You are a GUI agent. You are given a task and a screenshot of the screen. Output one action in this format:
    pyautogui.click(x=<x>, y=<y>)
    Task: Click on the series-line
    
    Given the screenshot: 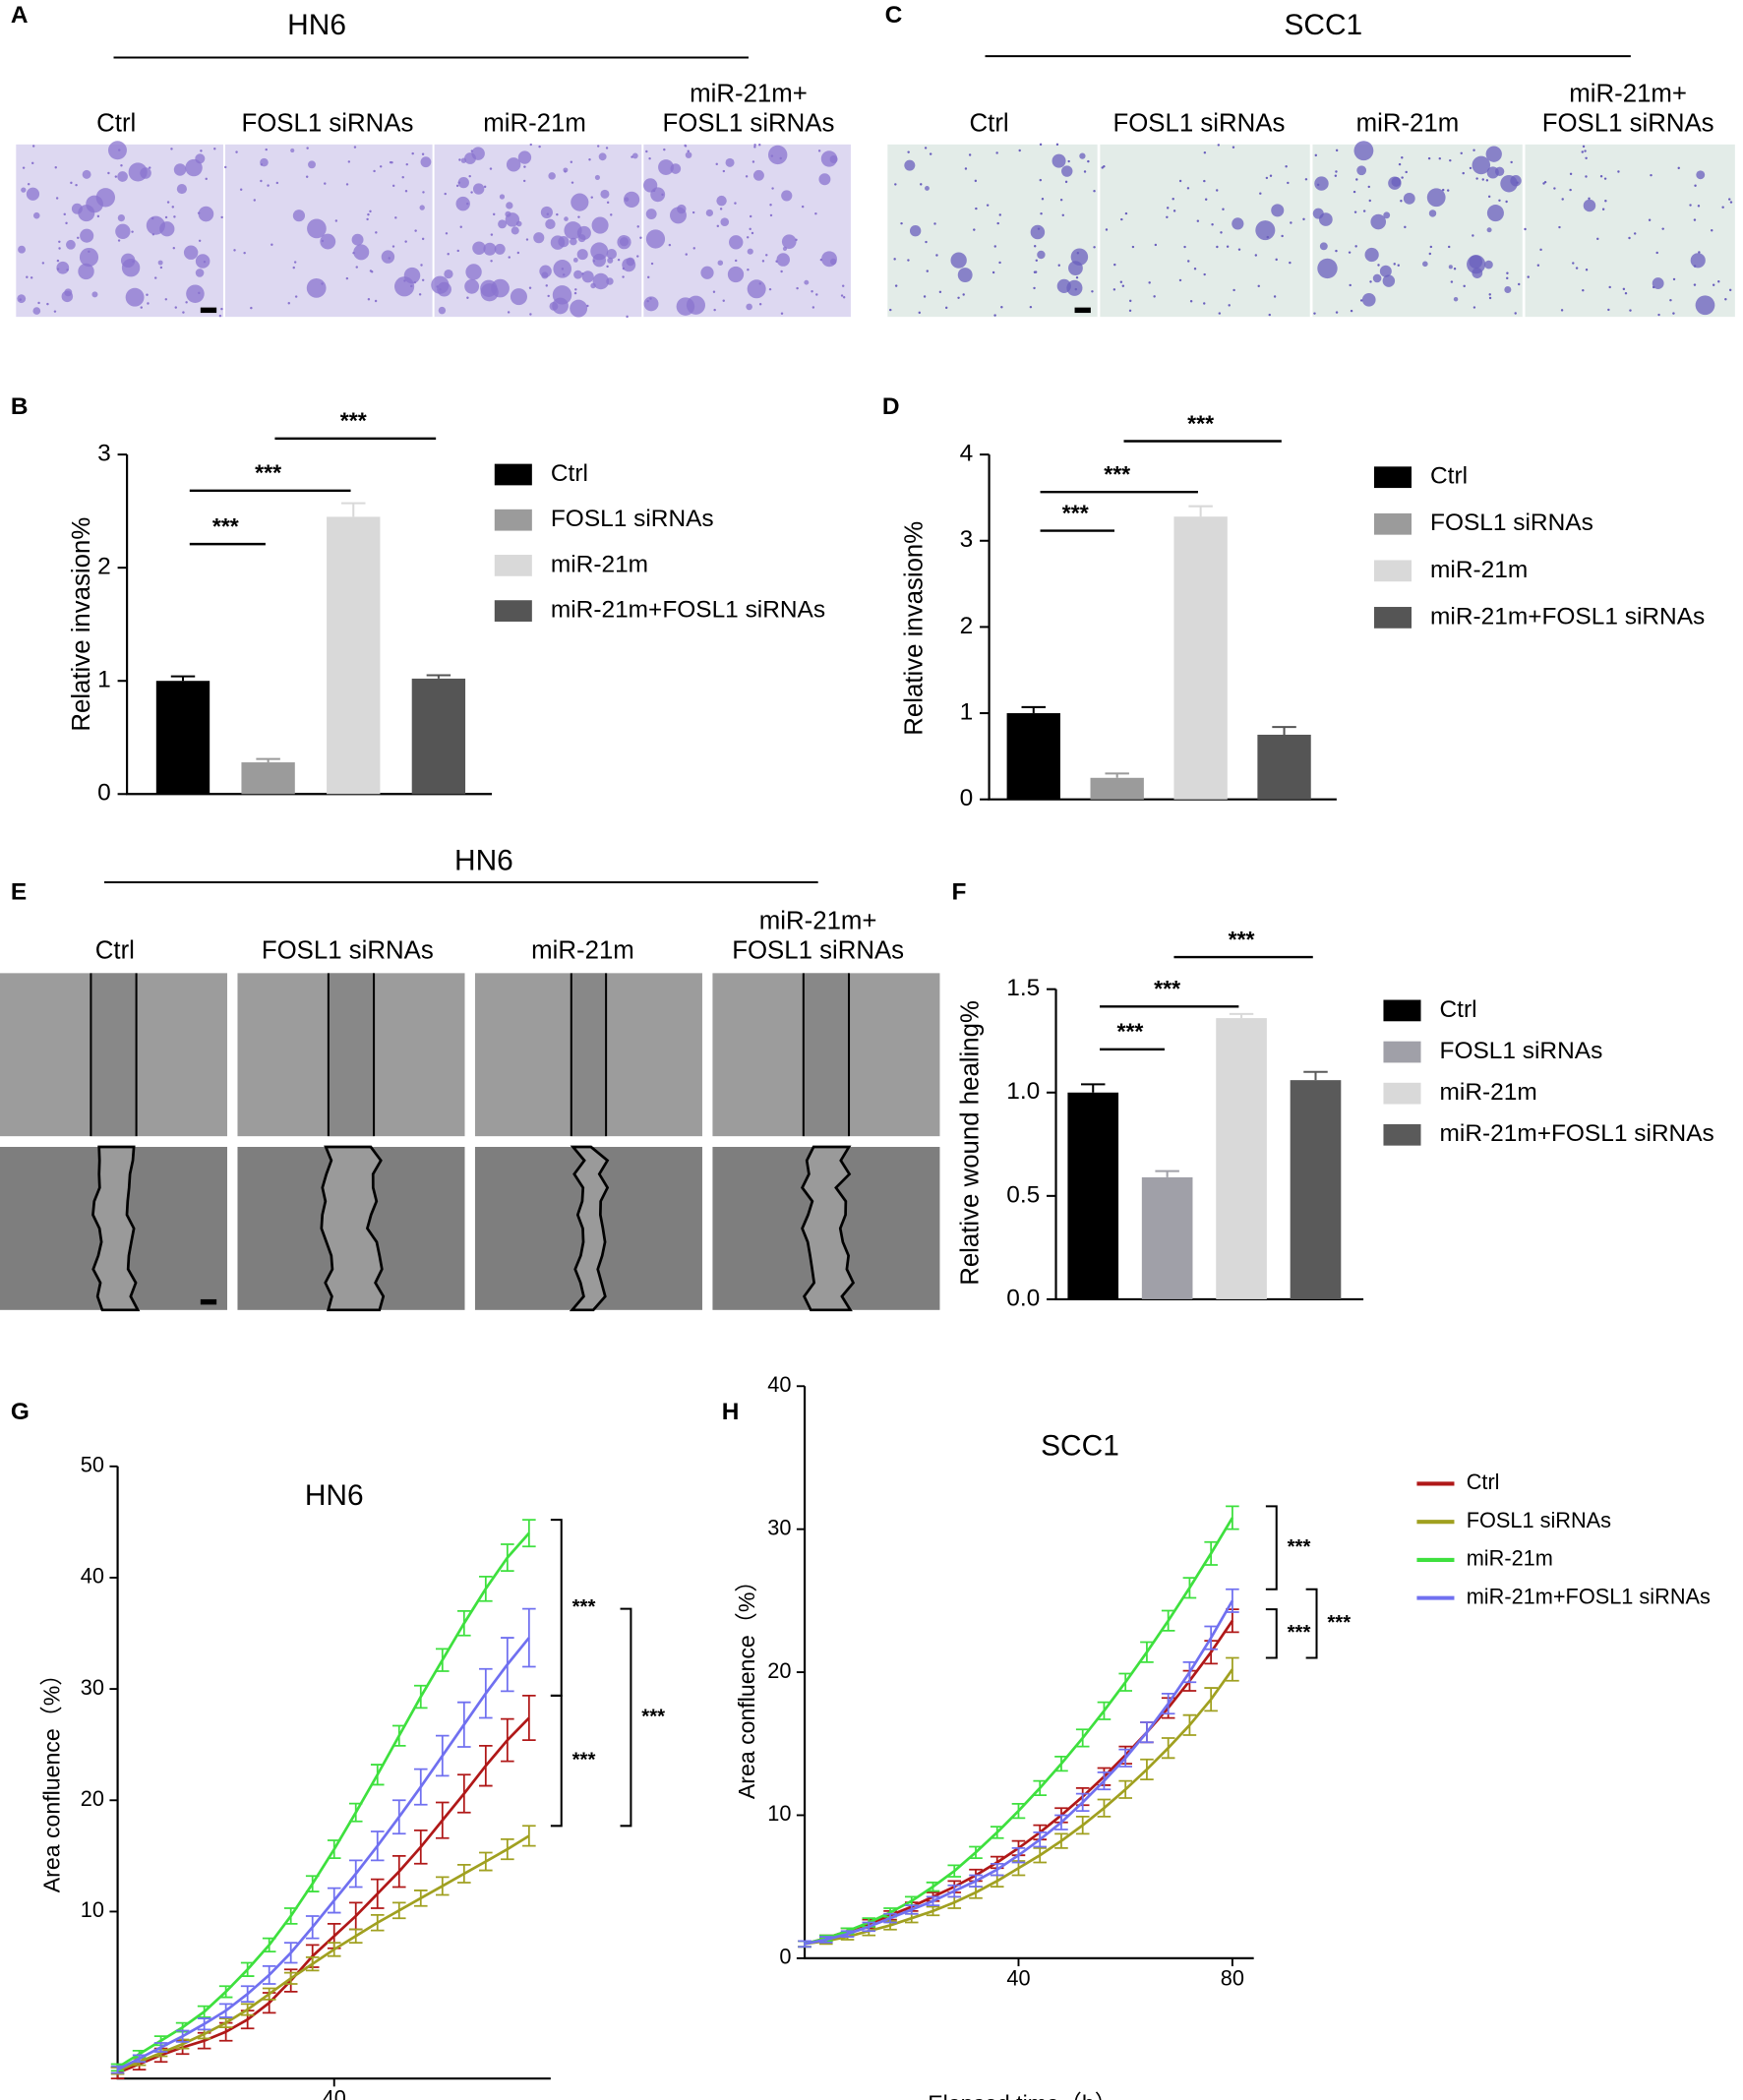 What is the action you would take?
    pyautogui.click(x=1019, y=1807)
    